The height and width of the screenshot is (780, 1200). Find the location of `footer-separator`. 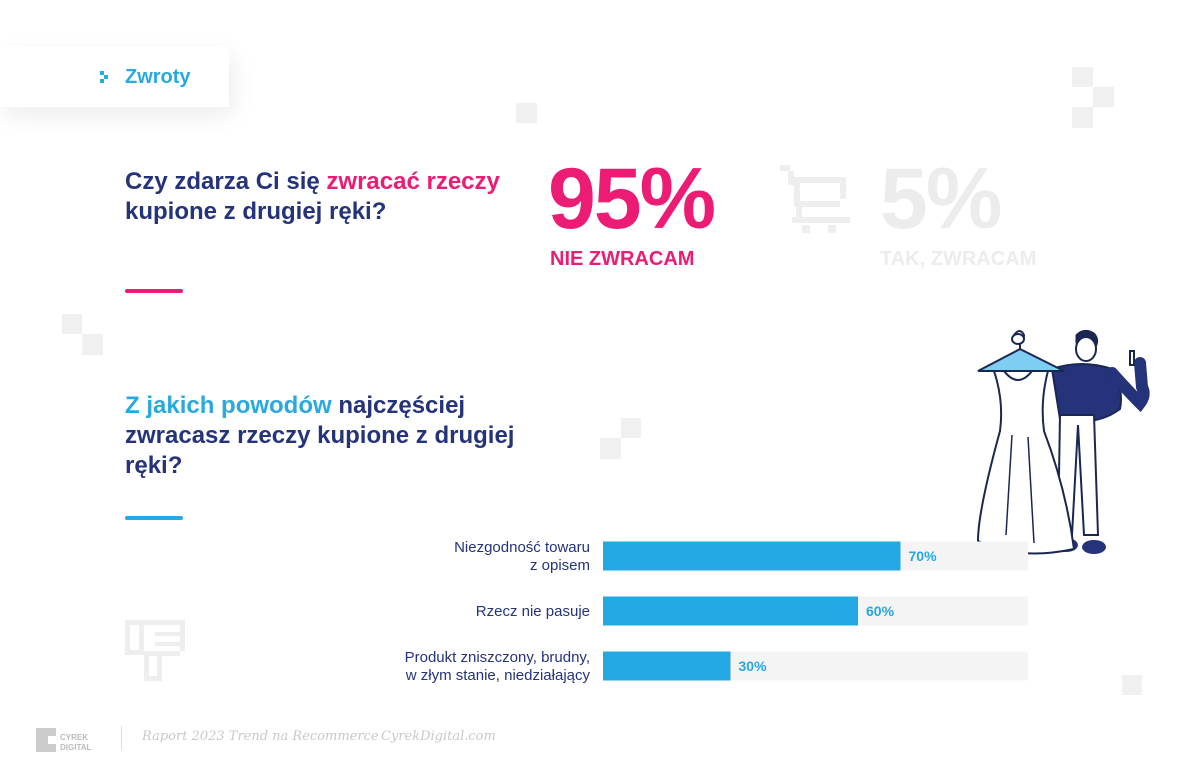

footer-separator is located at coordinates (121, 738).